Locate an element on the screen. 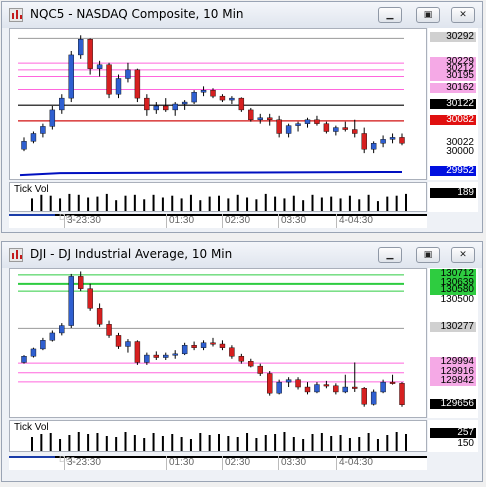 The width and height of the screenshot is (486, 487). time-axis-label: 3-23:30 is located at coordinates (84, 462).